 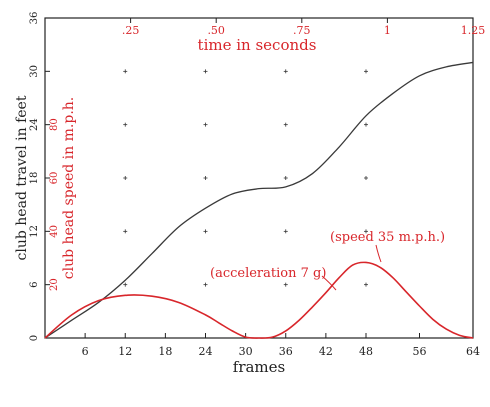 What do you see at coordinates (420, 351) in the screenshot?
I see `x-tick-label: 56` at bounding box center [420, 351].